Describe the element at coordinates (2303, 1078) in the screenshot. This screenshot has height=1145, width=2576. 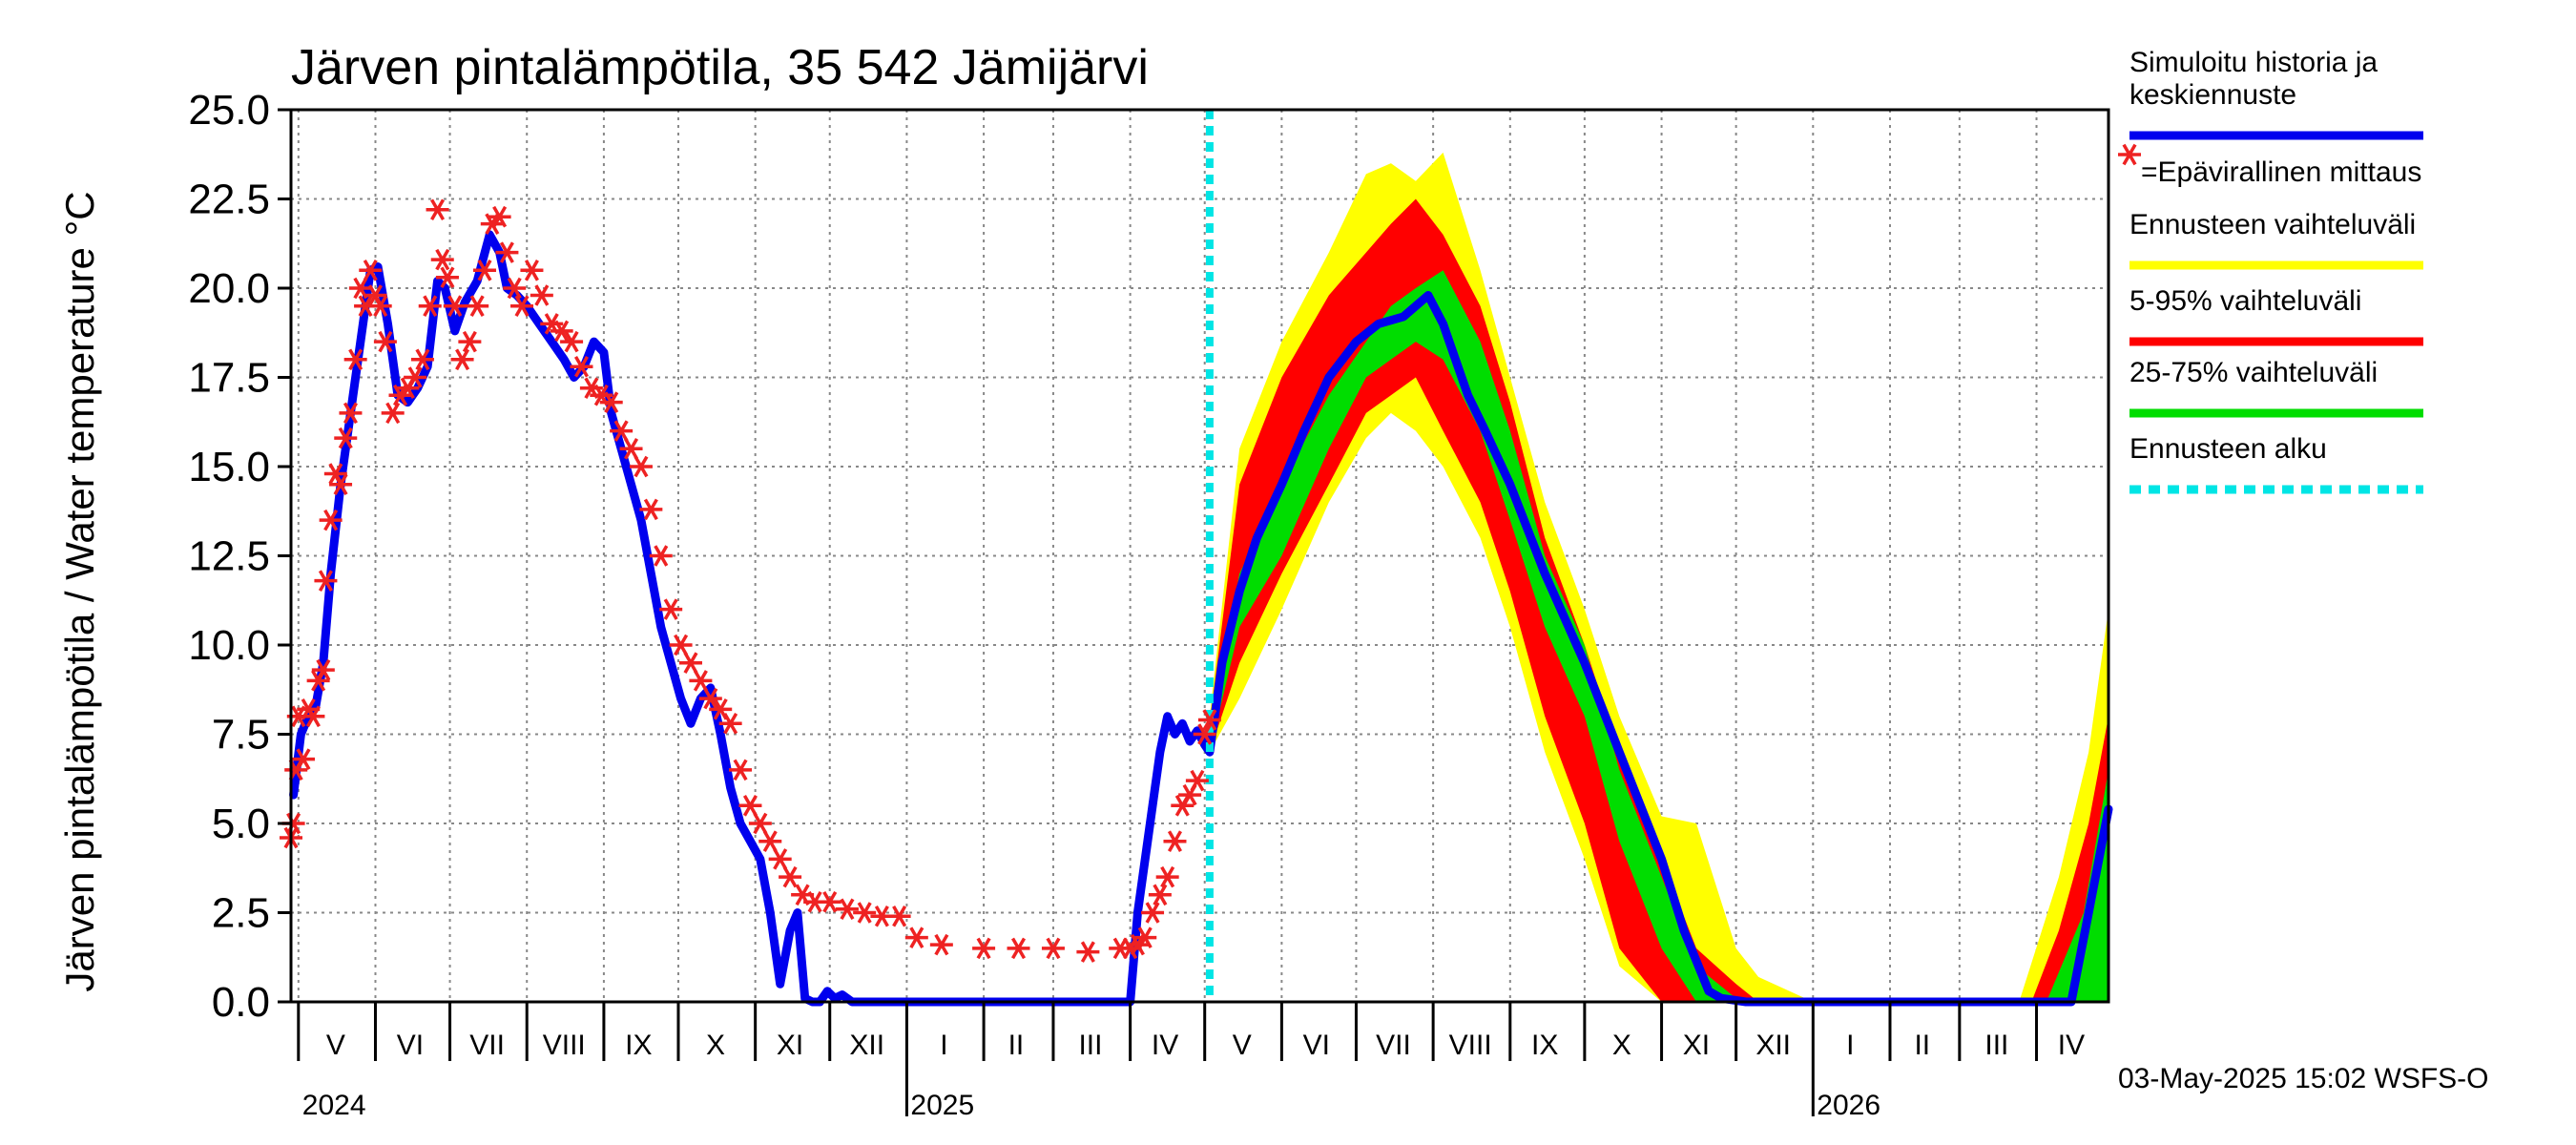
I see `timestamp-footer: 03-May-2025 15:02 WSFS-O` at that location.